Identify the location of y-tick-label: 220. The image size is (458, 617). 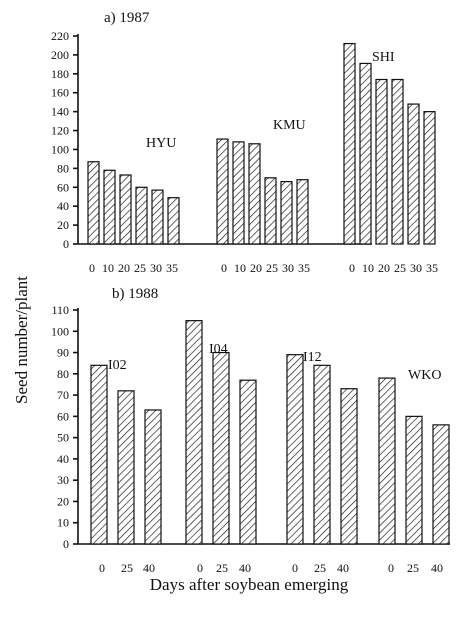
(60, 36).